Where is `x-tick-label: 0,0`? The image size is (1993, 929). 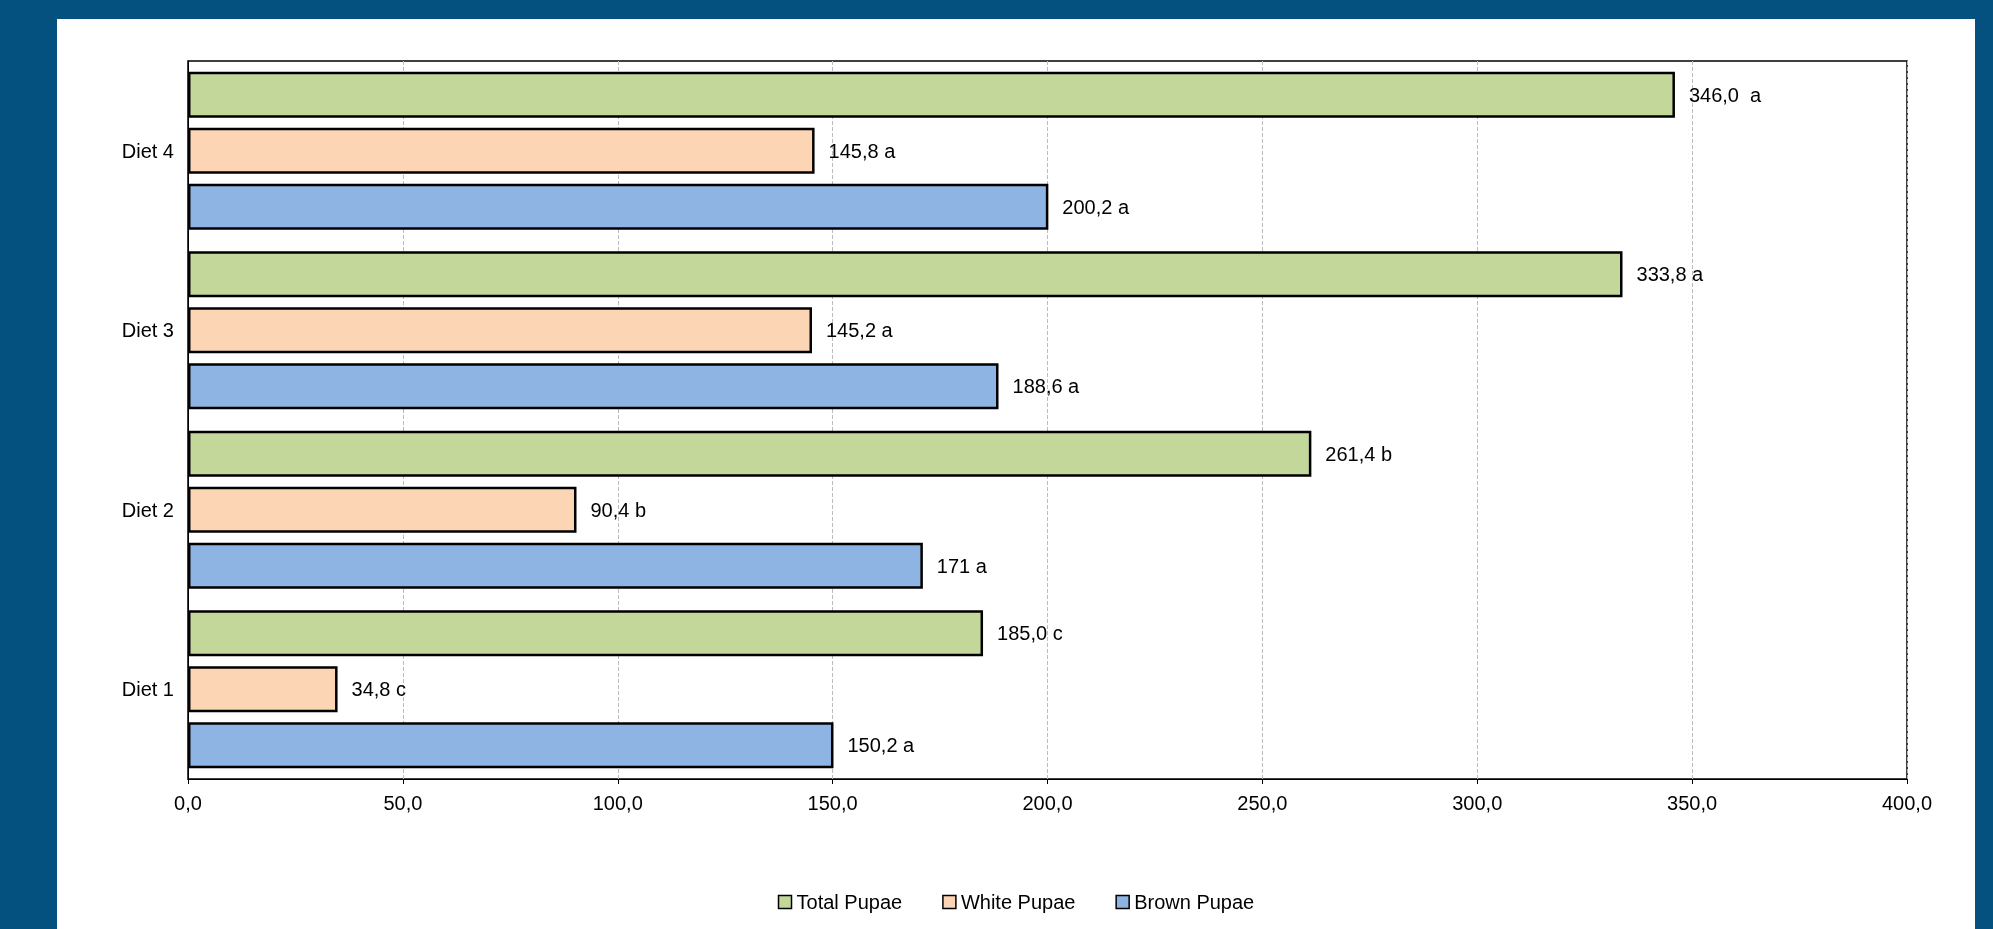
x-tick-label: 0,0 is located at coordinates (188, 803).